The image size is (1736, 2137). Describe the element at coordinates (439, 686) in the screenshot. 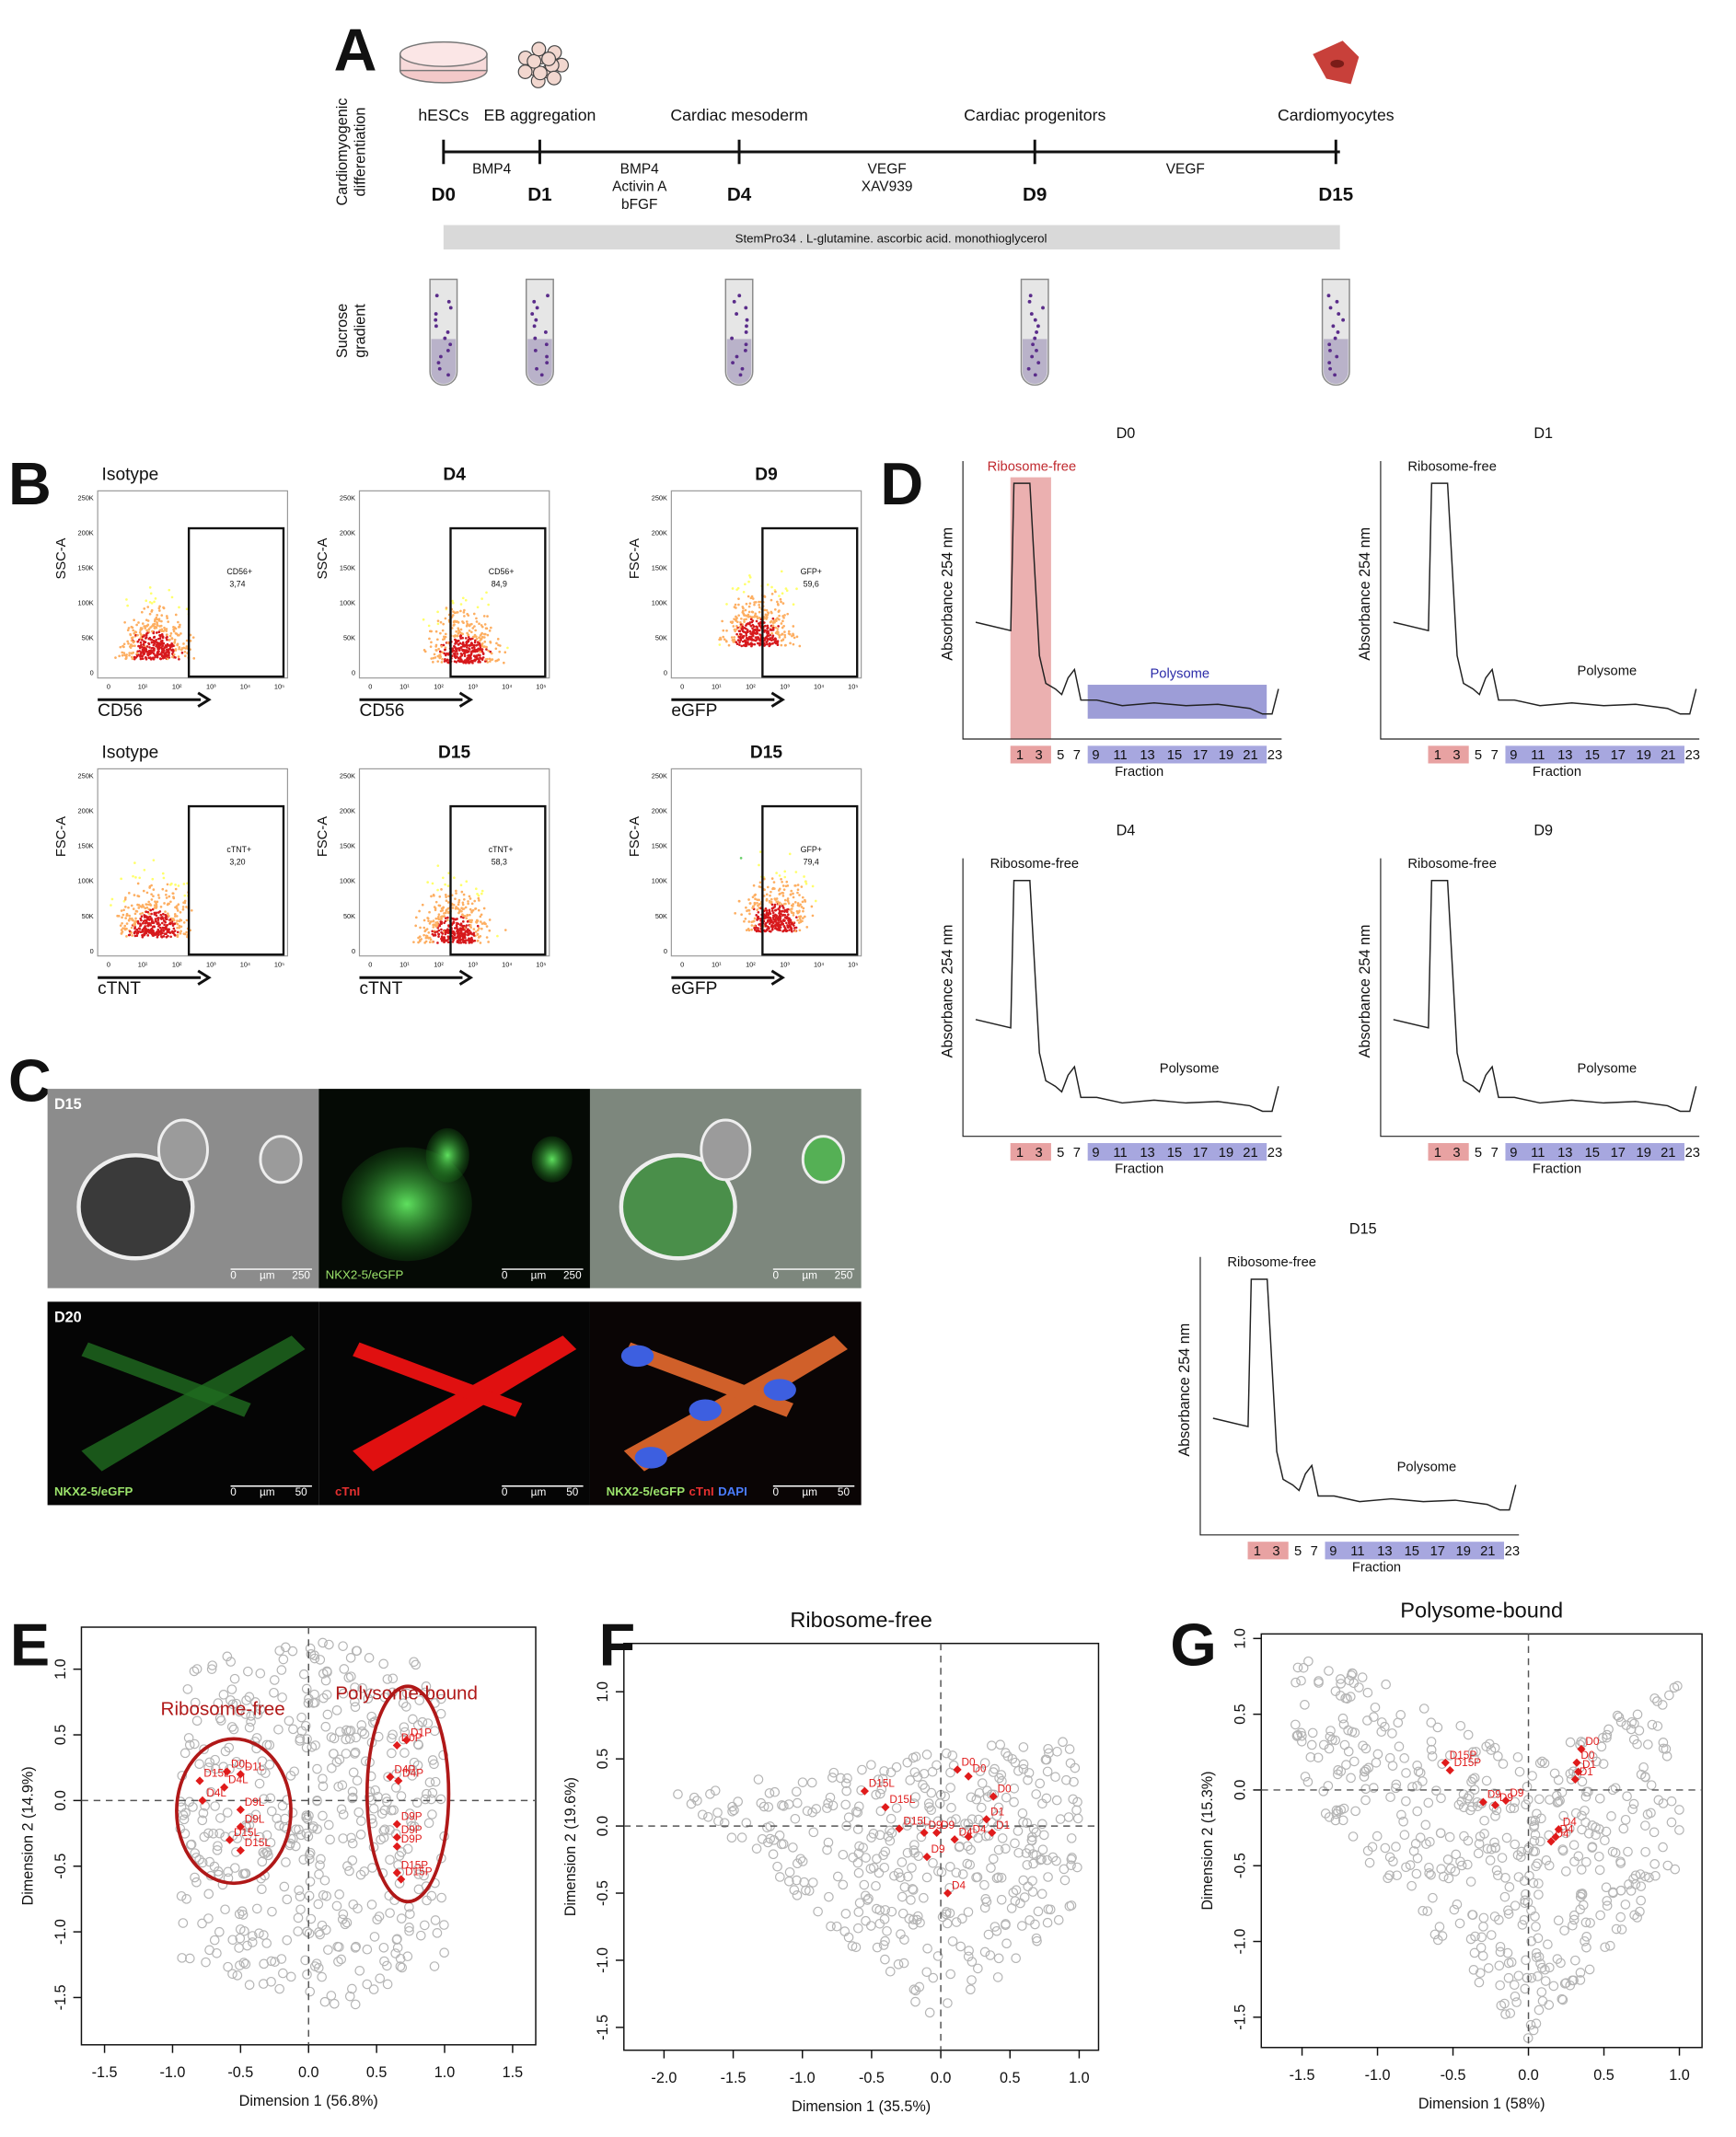

I see `x-tick-label: 10²` at that location.